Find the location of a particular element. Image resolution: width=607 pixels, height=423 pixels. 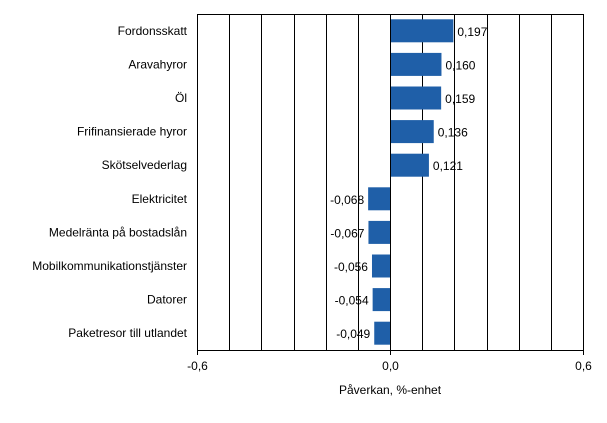

value-label: 0,197 is located at coordinates (472, 32).